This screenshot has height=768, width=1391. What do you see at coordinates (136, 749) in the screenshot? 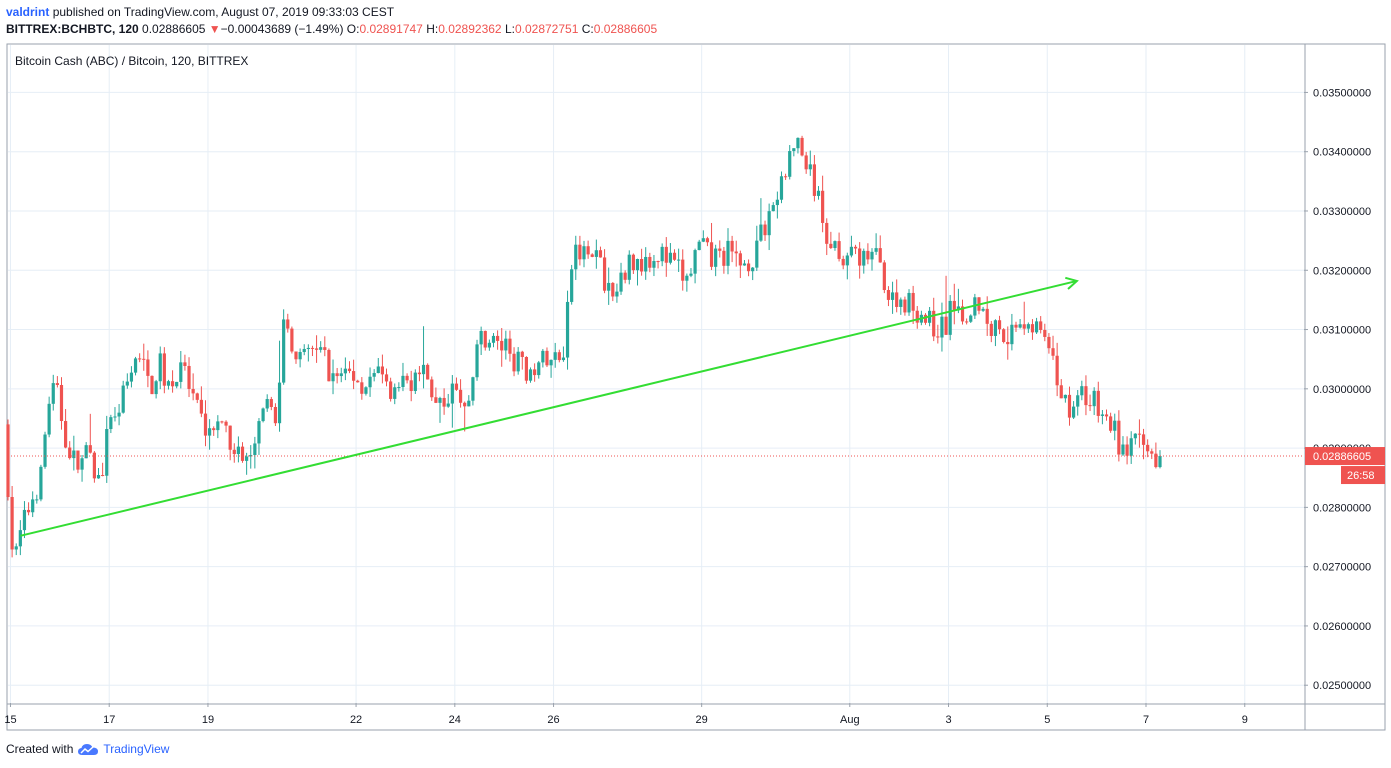
I see `tradingview-link: TradingView` at bounding box center [136, 749].